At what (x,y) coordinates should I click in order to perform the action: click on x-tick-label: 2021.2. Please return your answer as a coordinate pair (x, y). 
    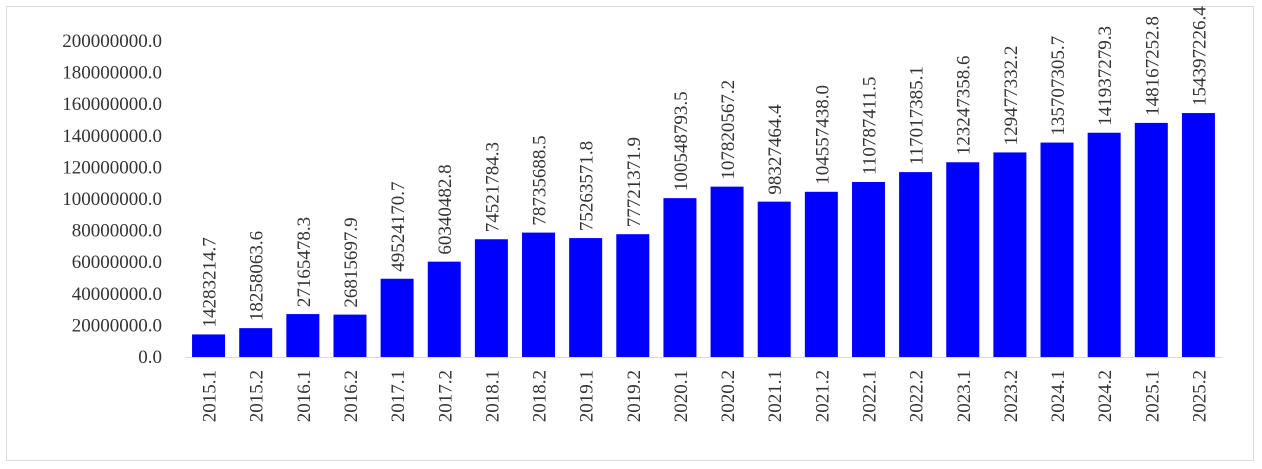
    Looking at the image, I should click on (822, 396).